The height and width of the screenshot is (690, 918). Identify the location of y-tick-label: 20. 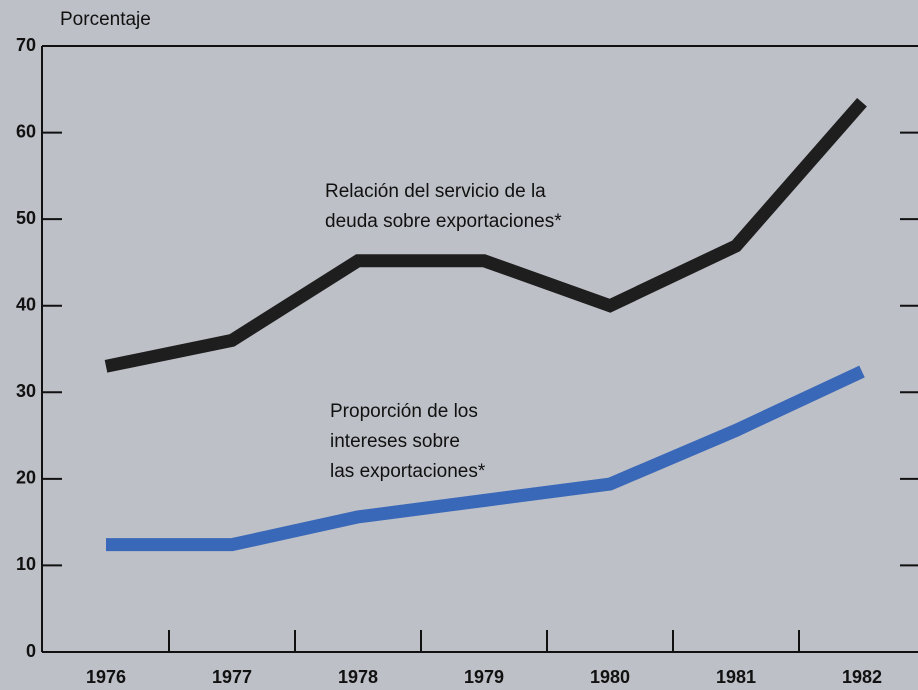
(26, 478).